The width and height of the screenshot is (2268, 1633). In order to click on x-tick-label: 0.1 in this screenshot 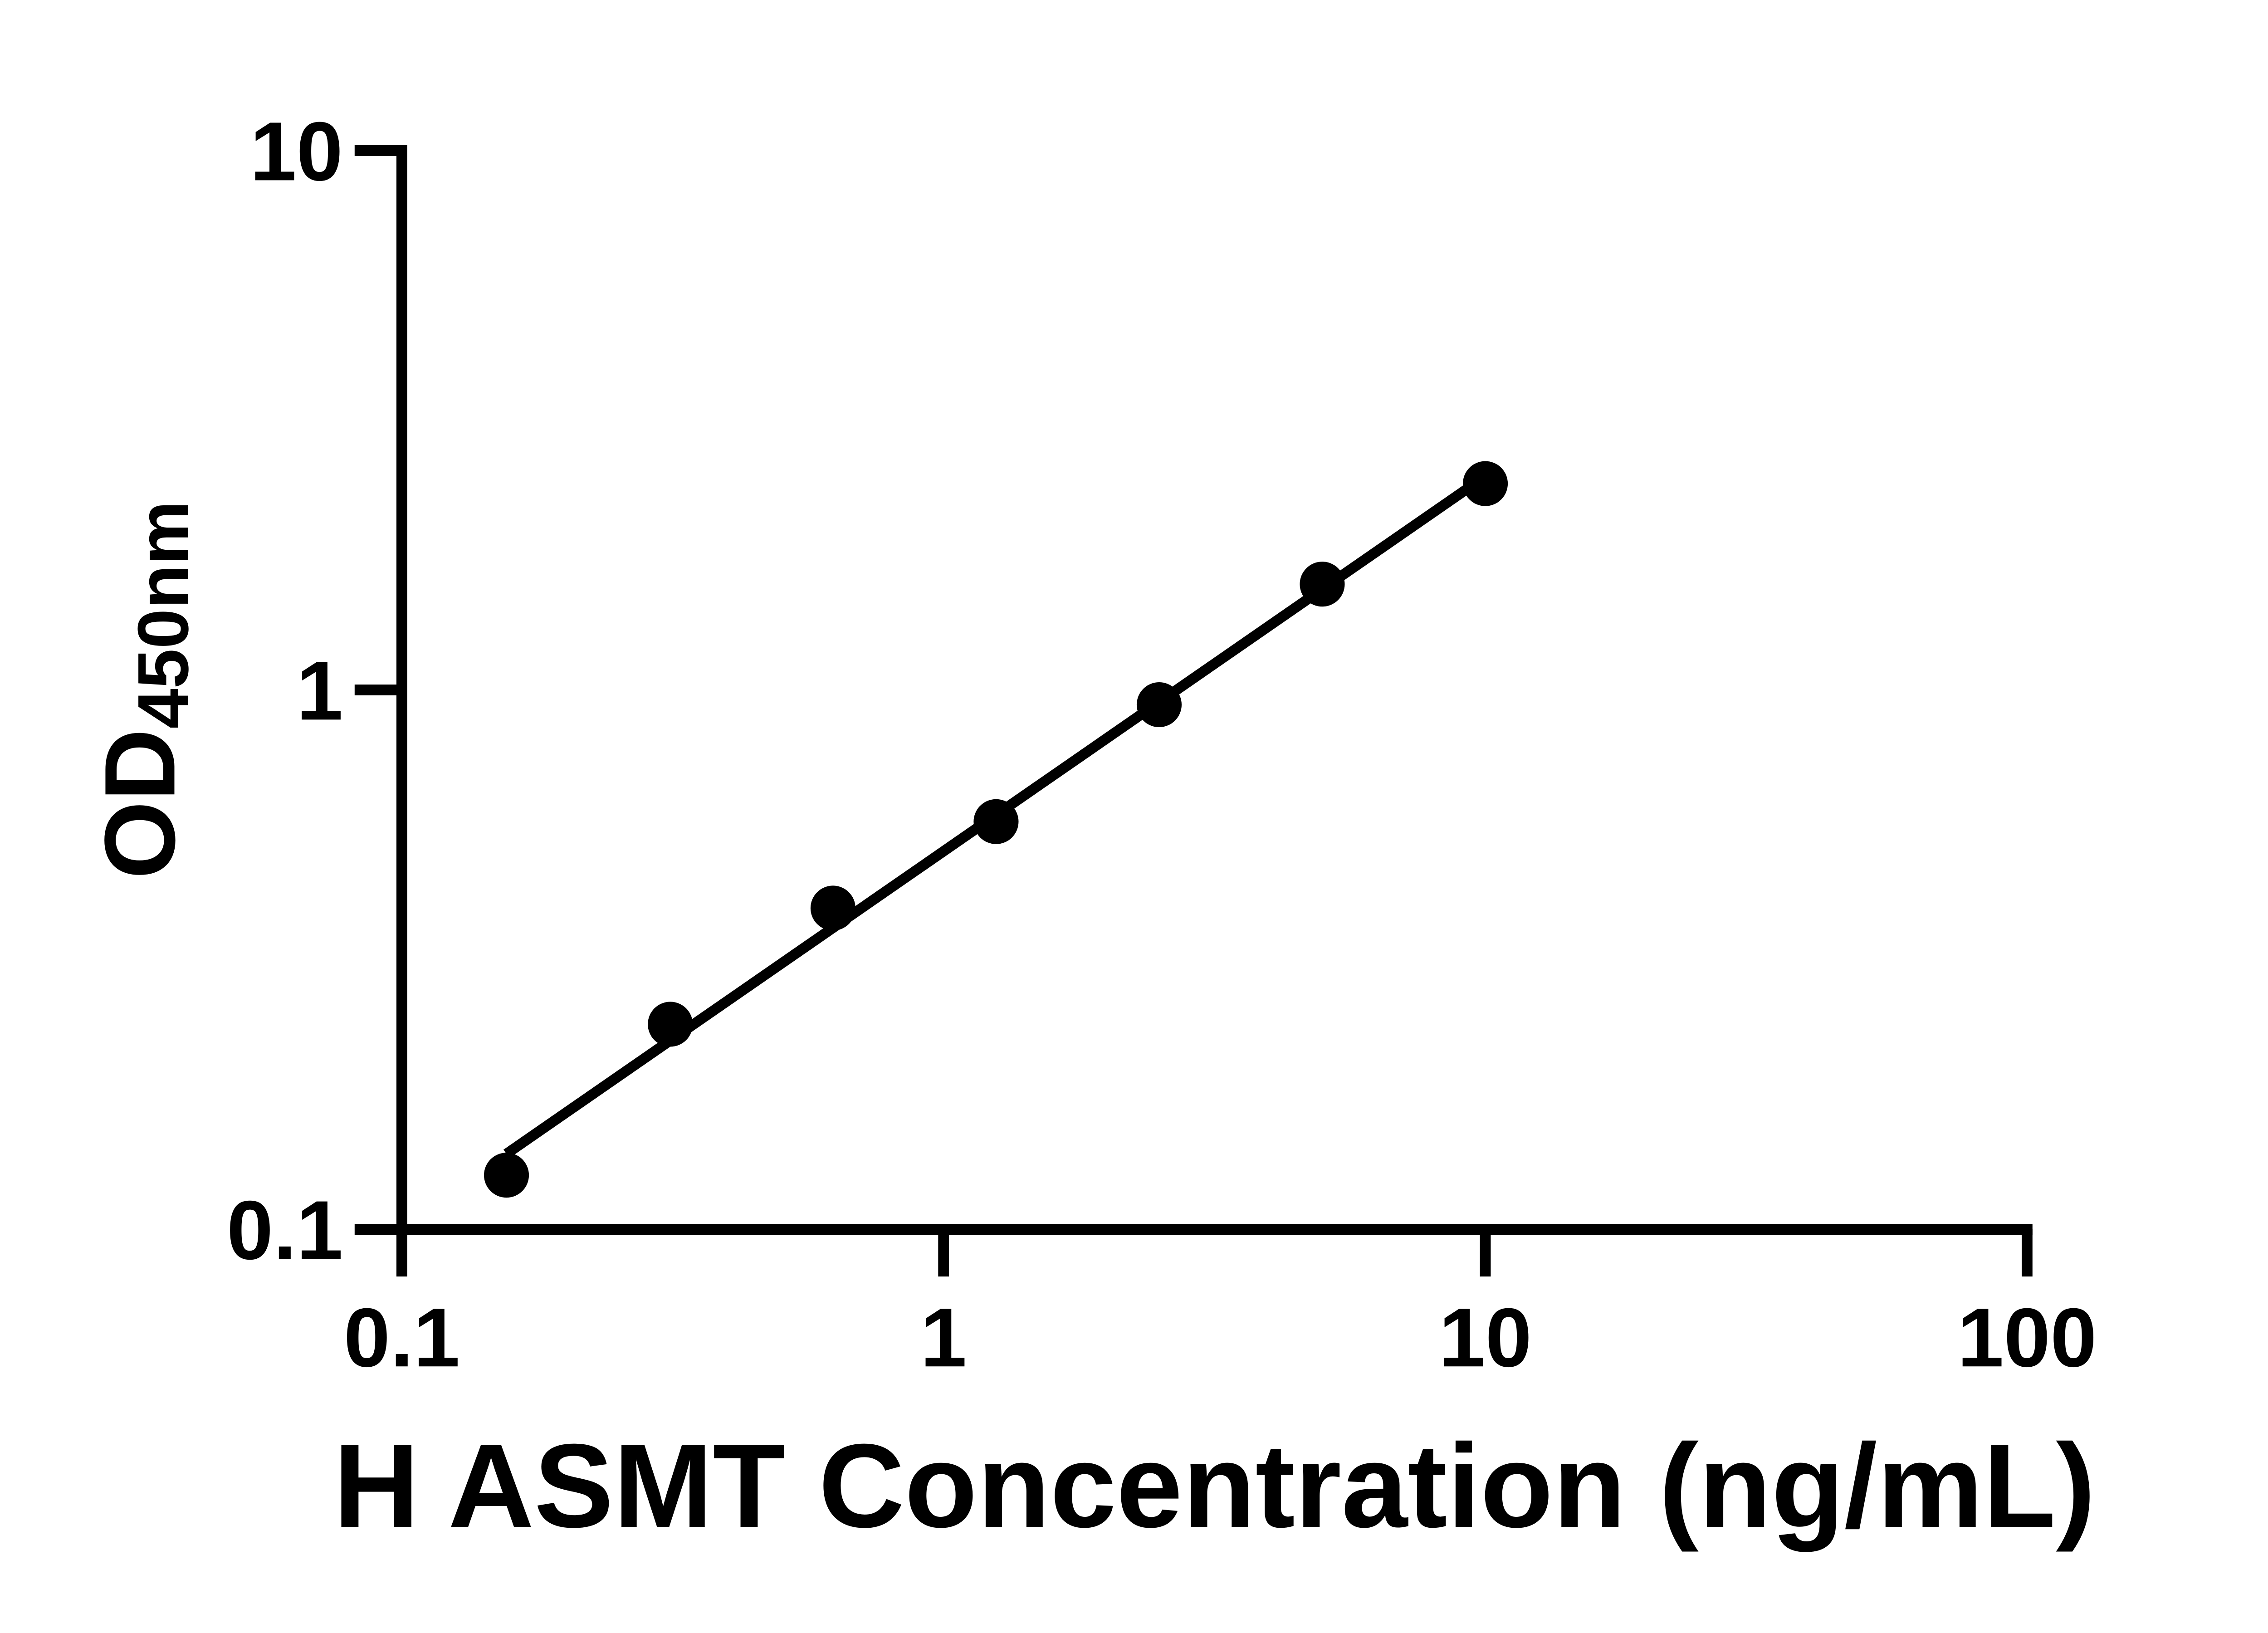, I will do `click(402, 1337)`.